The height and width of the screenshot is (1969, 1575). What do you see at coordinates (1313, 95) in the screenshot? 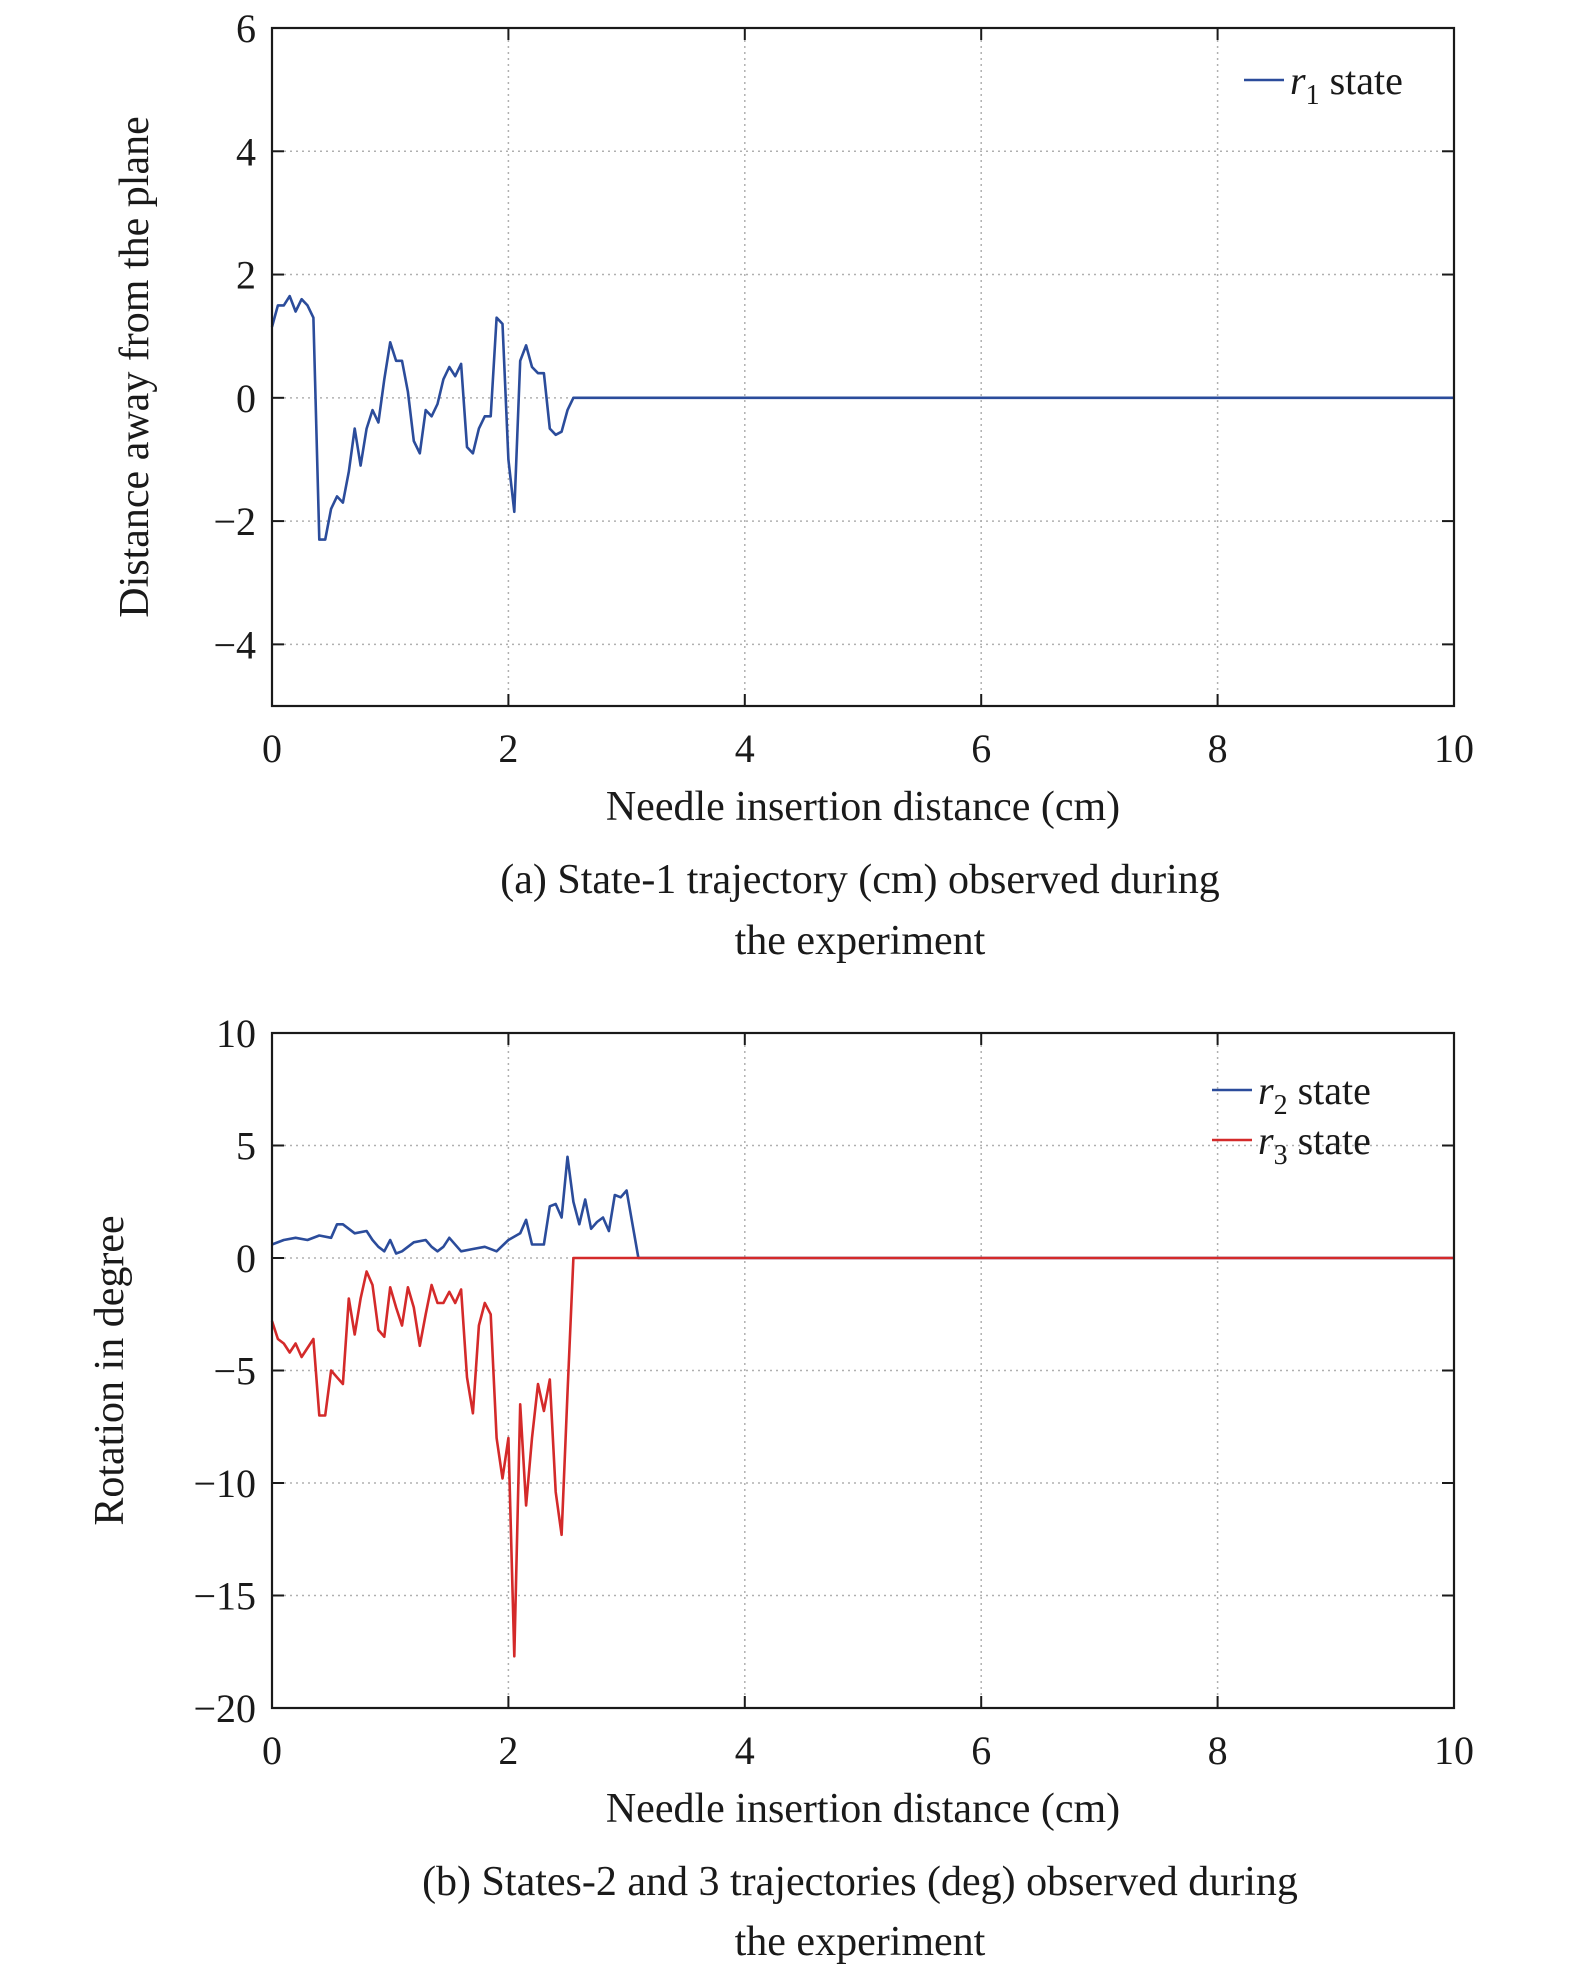
I see `legend-subscript: 1` at bounding box center [1313, 95].